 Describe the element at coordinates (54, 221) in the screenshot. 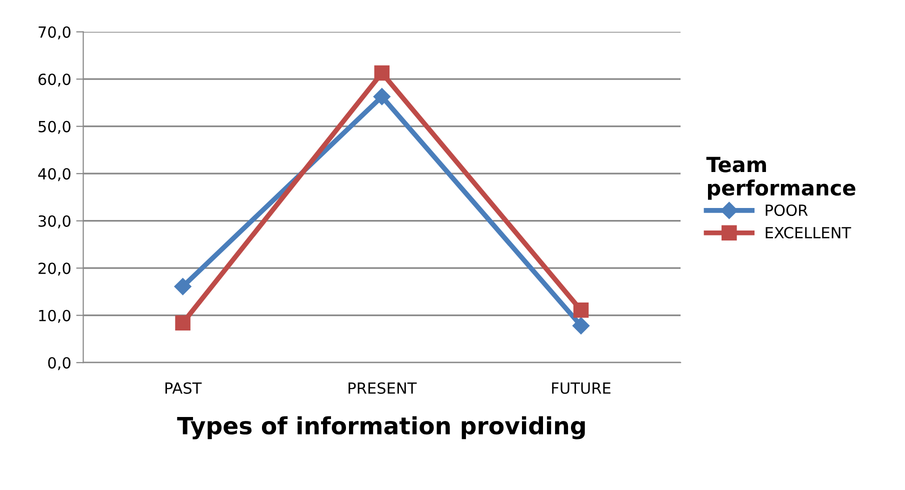

I see `y-tick-label: 30,0` at that location.